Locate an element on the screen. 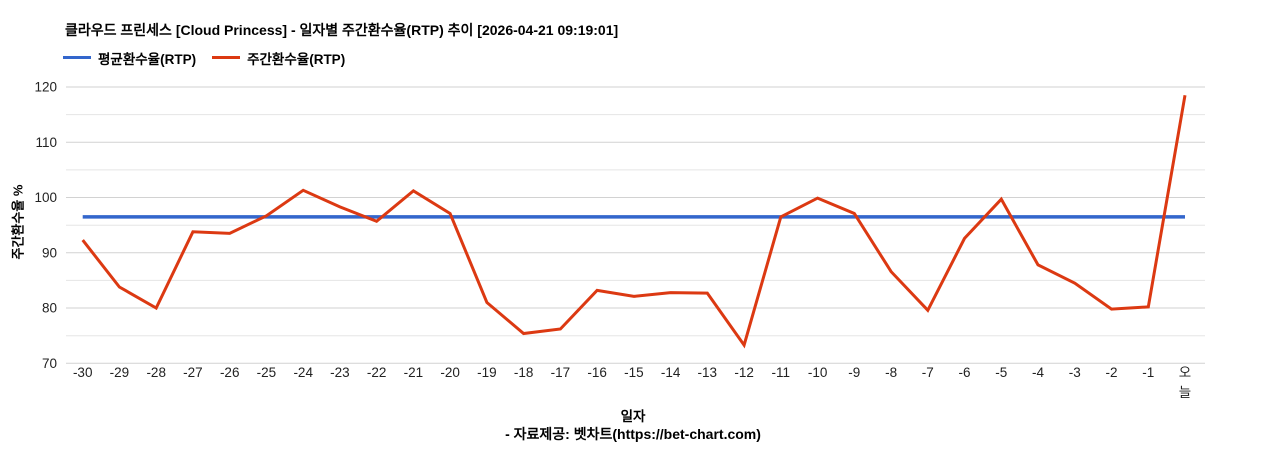 Image resolution: width=1268 pixels, height=450 pixels. x-tick-label: -4 is located at coordinates (1038, 372).